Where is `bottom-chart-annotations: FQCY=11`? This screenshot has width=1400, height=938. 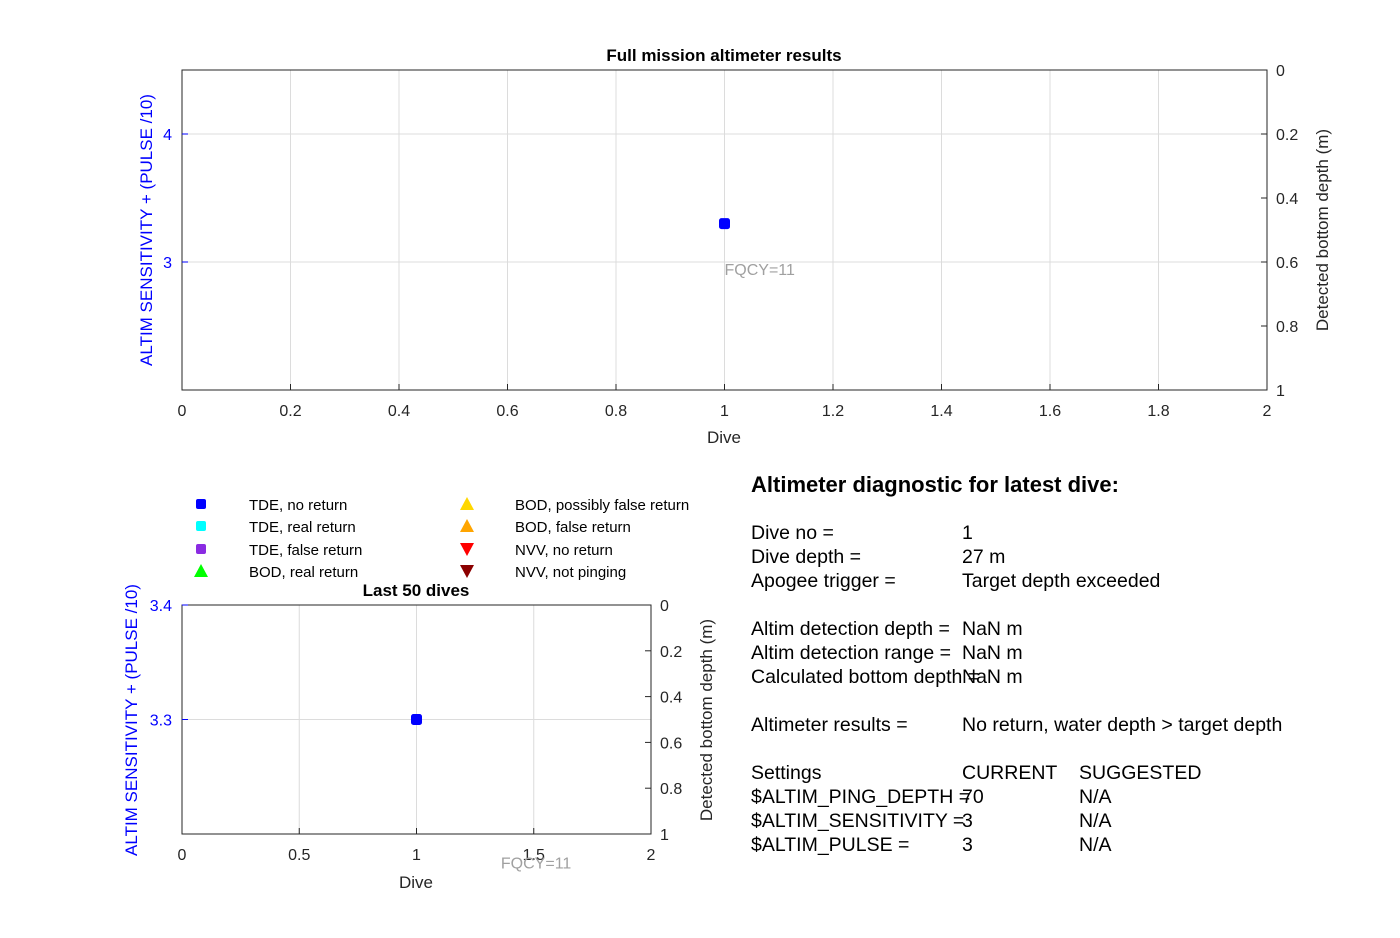
bottom-chart-annotations: FQCY=11 is located at coordinates (536, 863).